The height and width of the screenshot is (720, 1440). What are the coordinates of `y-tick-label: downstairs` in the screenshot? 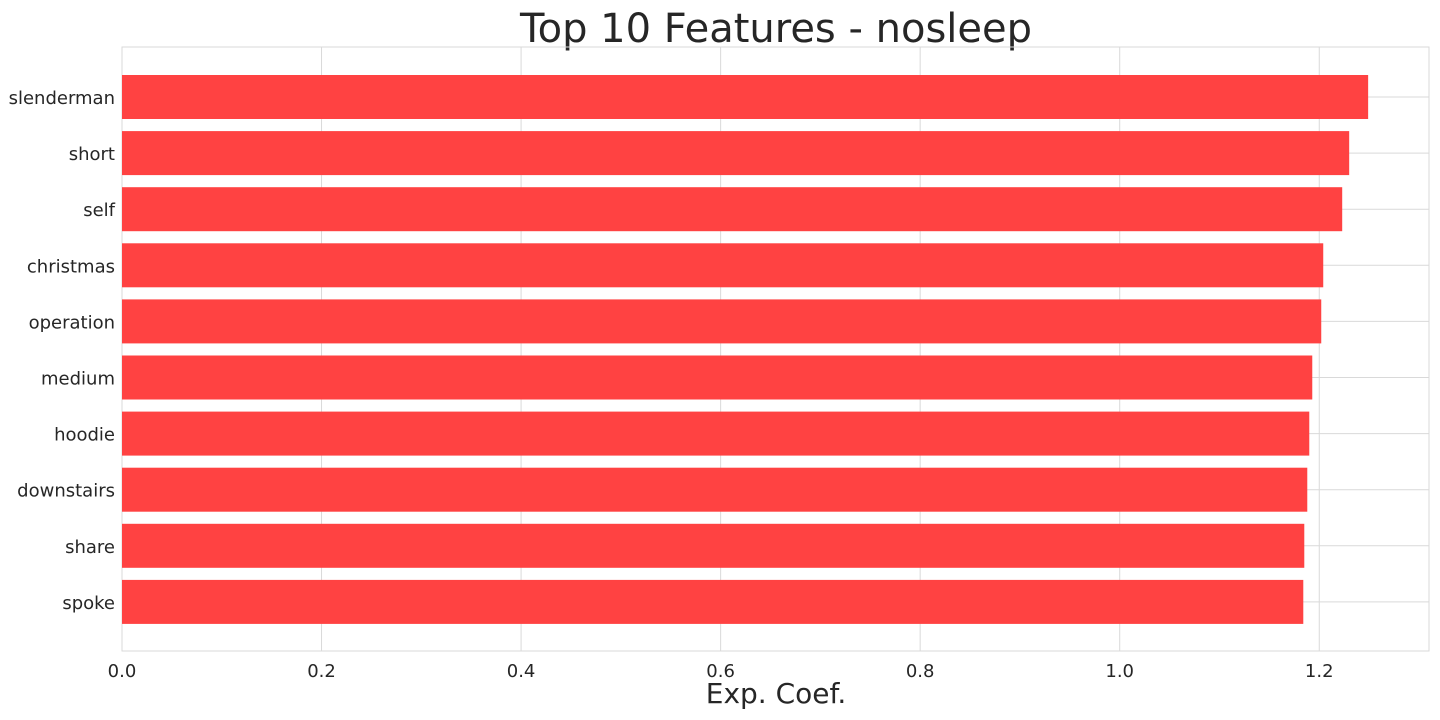 It's located at (66, 491).